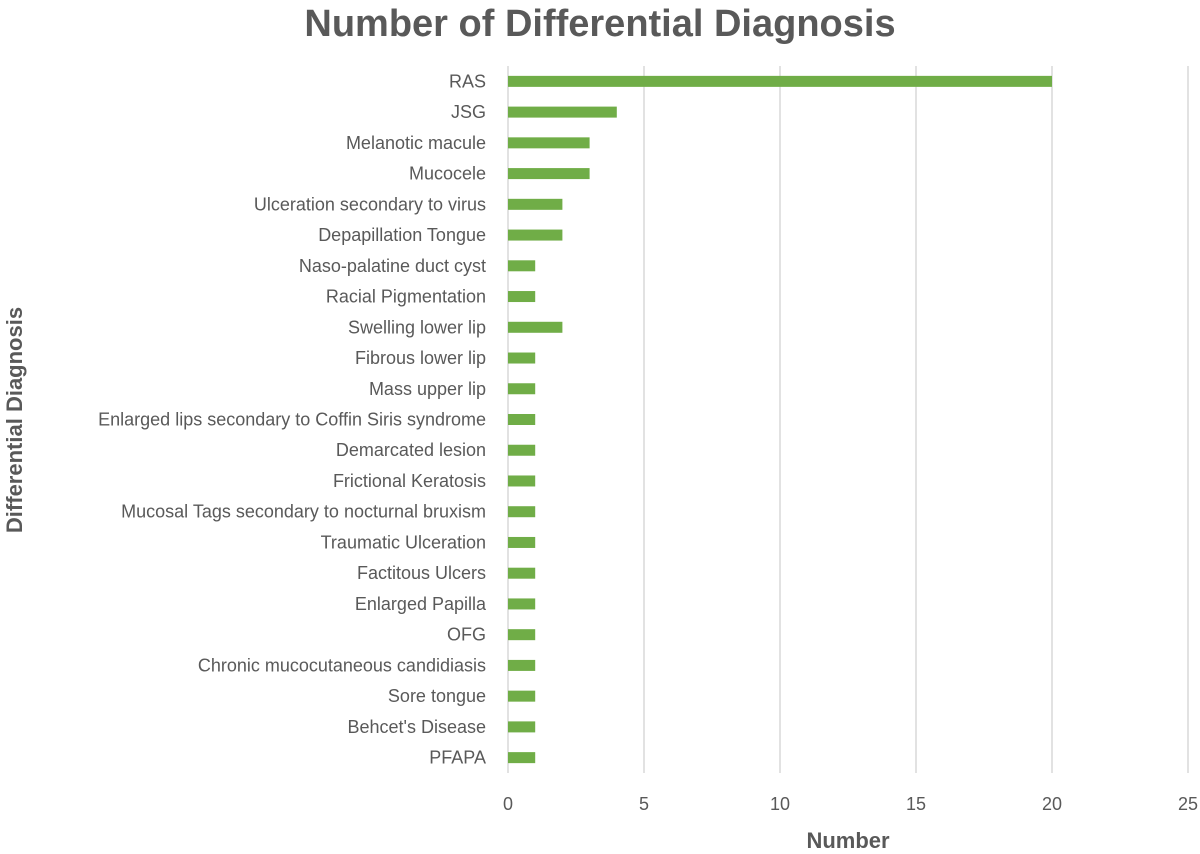  What do you see at coordinates (457, 758) in the screenshot?
I see `category-label: PFAPA` at bounding box center [457, 758].